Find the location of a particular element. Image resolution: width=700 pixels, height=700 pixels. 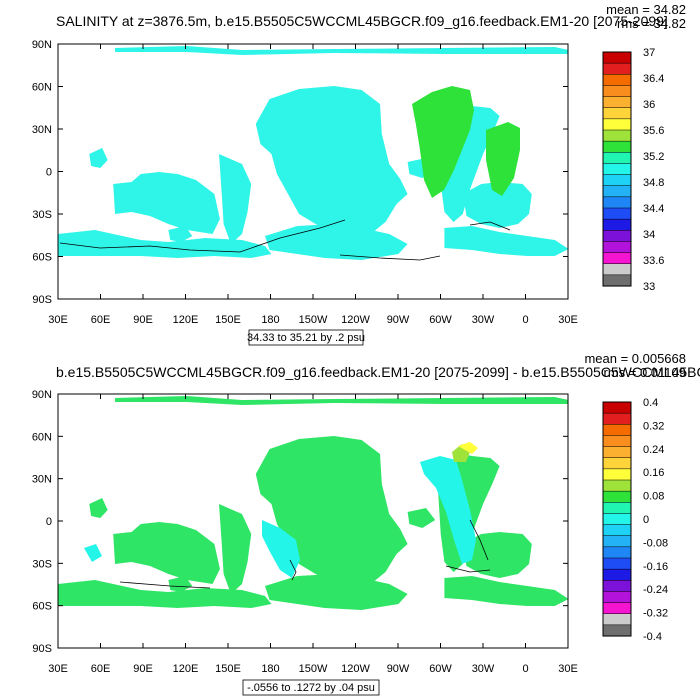

mean-label: mean = 34.82 is located at coordinates (646, 9).